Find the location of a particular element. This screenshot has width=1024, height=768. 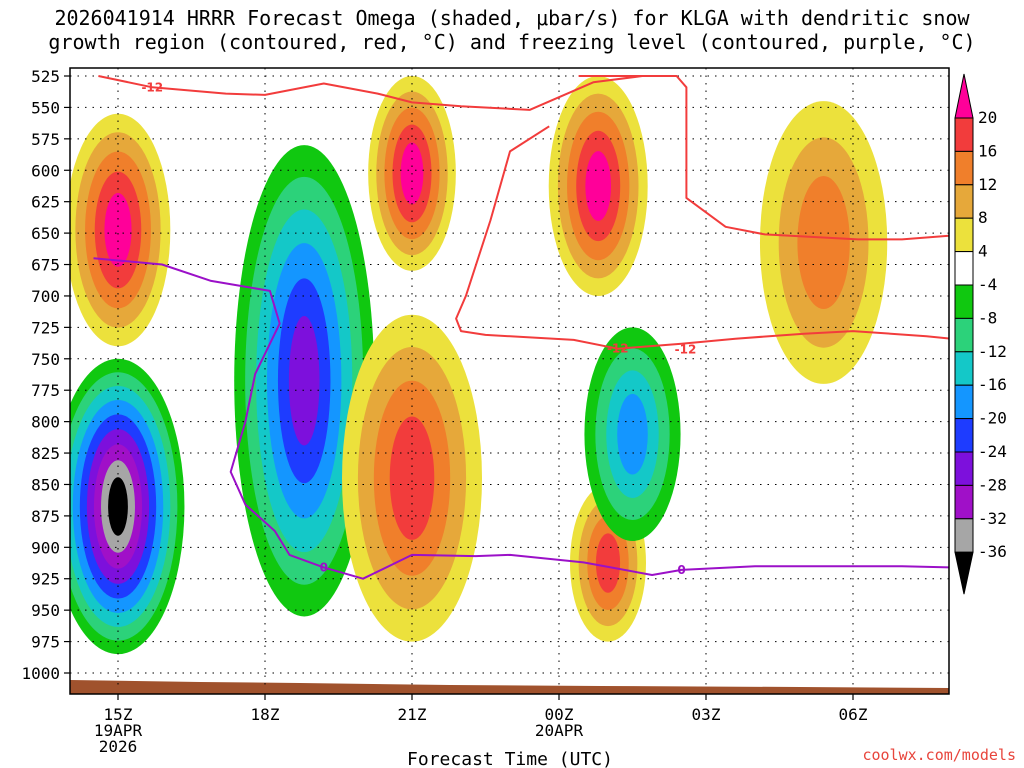

x-tick-label-03Z: 03Z is located at coordinates (706, 714).